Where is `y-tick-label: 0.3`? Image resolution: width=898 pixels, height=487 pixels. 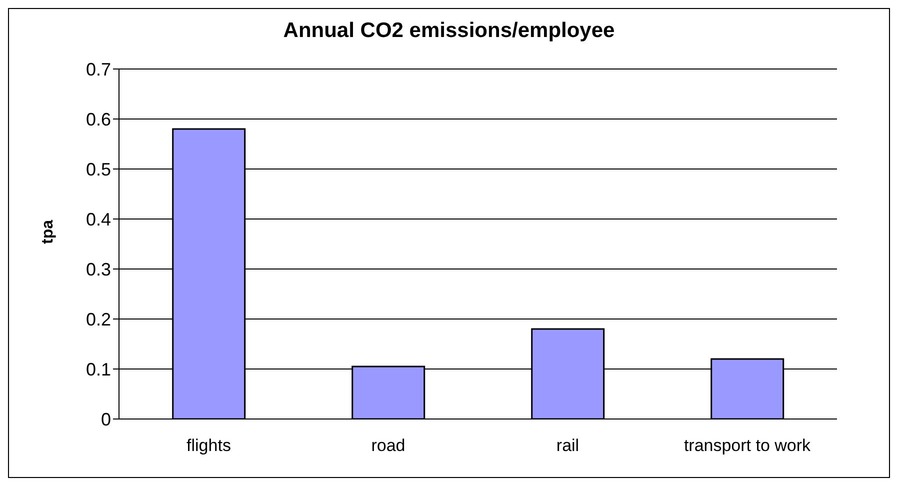 y-tick-label: 0.3 is located at coordinates (98, 269).